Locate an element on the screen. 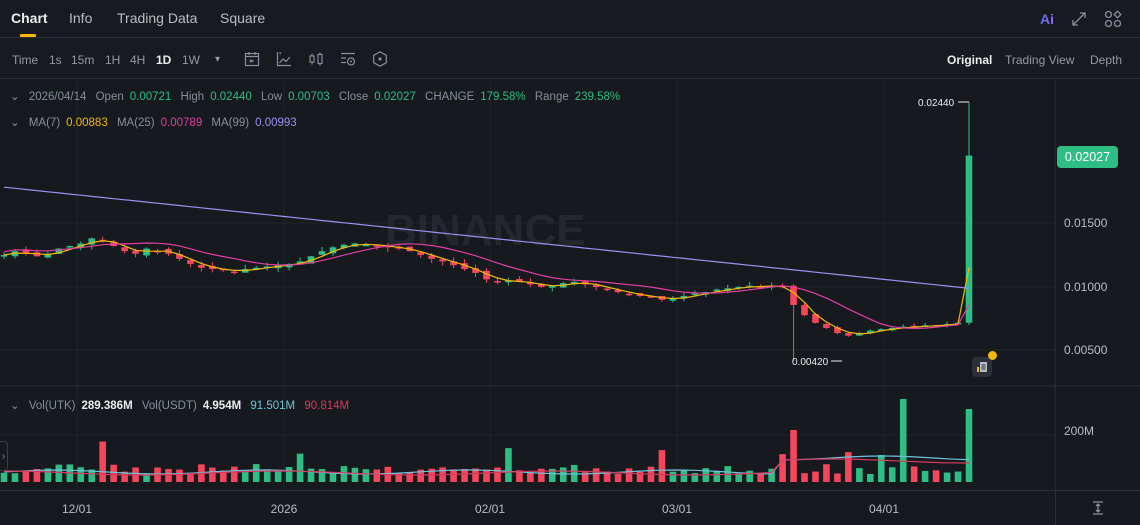 Image resolution: width=1140 pixels, height=525 pixels. hexagon-settings-icon is located at coordinates (380, 59).